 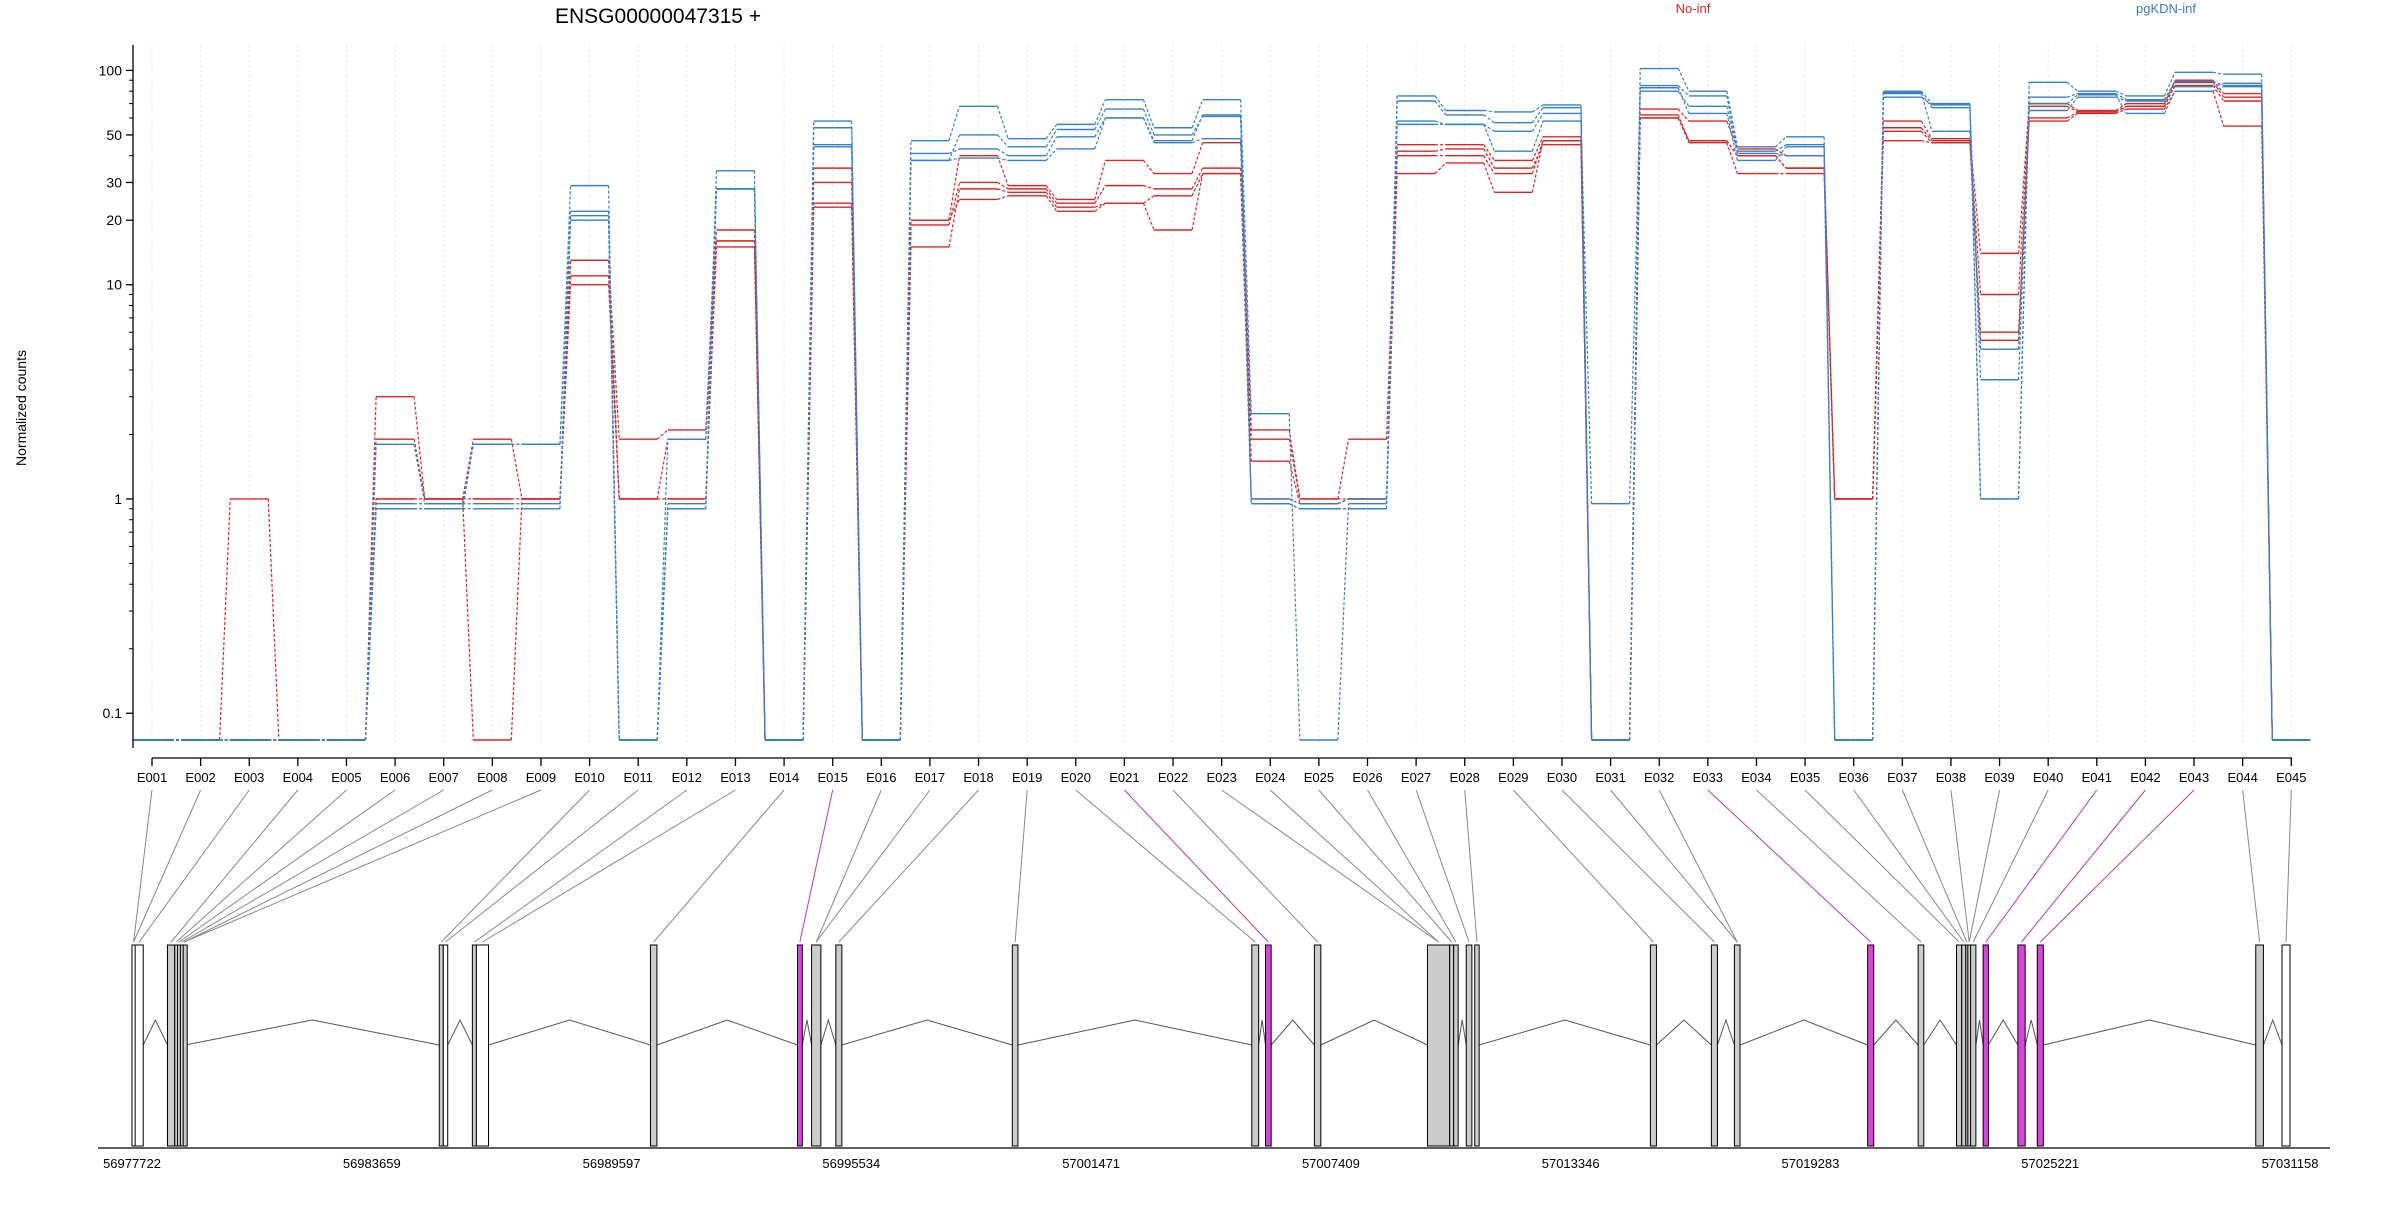 I want to click on y-tick-label: 0.1, so click(x=113, y=713).